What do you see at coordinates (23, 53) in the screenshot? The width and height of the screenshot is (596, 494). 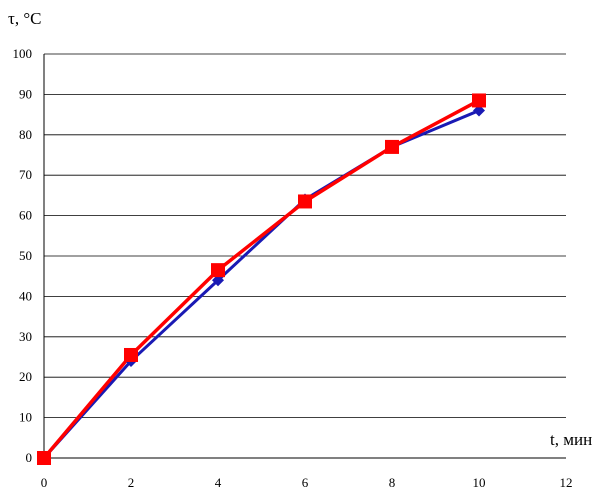 I see `y-tick-label: 100` at bounding box center [23, 53].